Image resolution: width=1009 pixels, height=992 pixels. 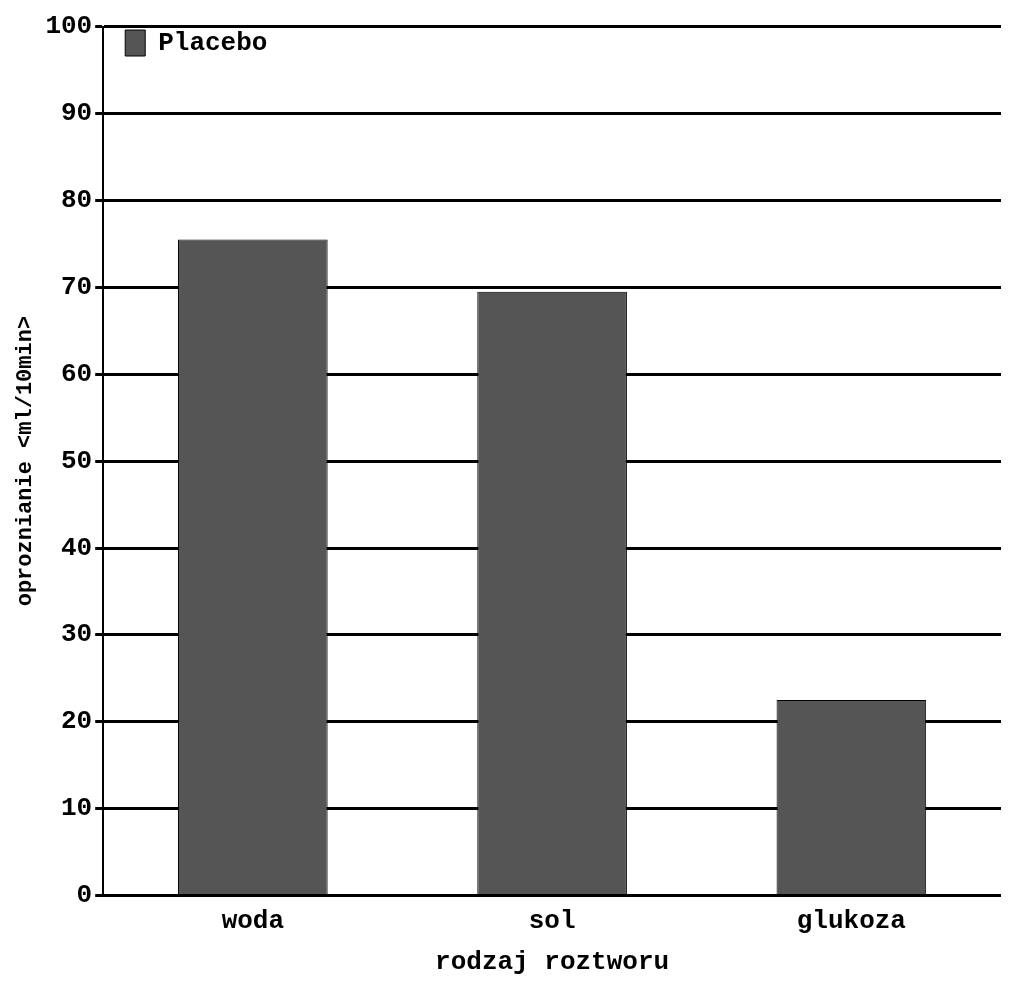 I want to click on x-tick-label: glukoza, so click(x=851, y=920).